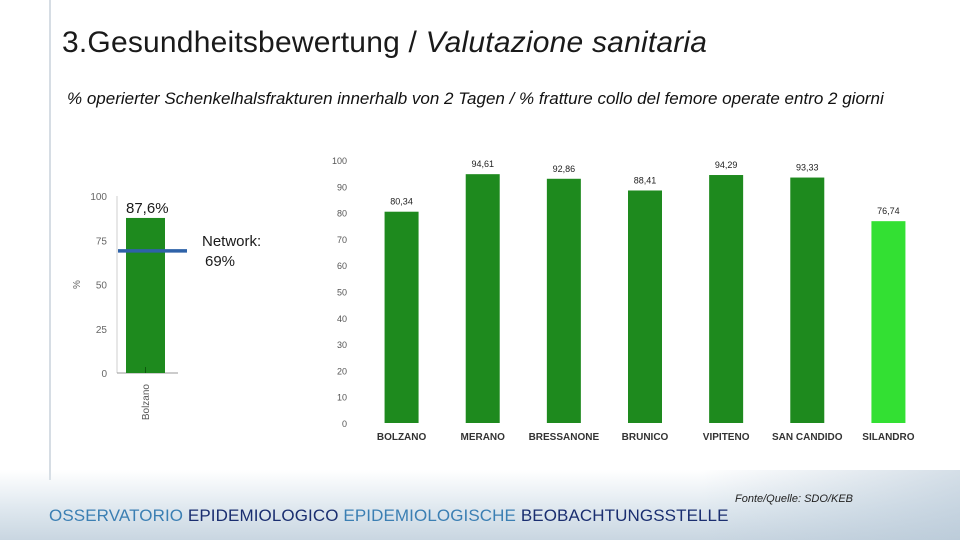  What do you see at coordinates (102, 241) in the screenshot?
I see `chart1-y-tick-label: 75` at bounding box center [102, 241].